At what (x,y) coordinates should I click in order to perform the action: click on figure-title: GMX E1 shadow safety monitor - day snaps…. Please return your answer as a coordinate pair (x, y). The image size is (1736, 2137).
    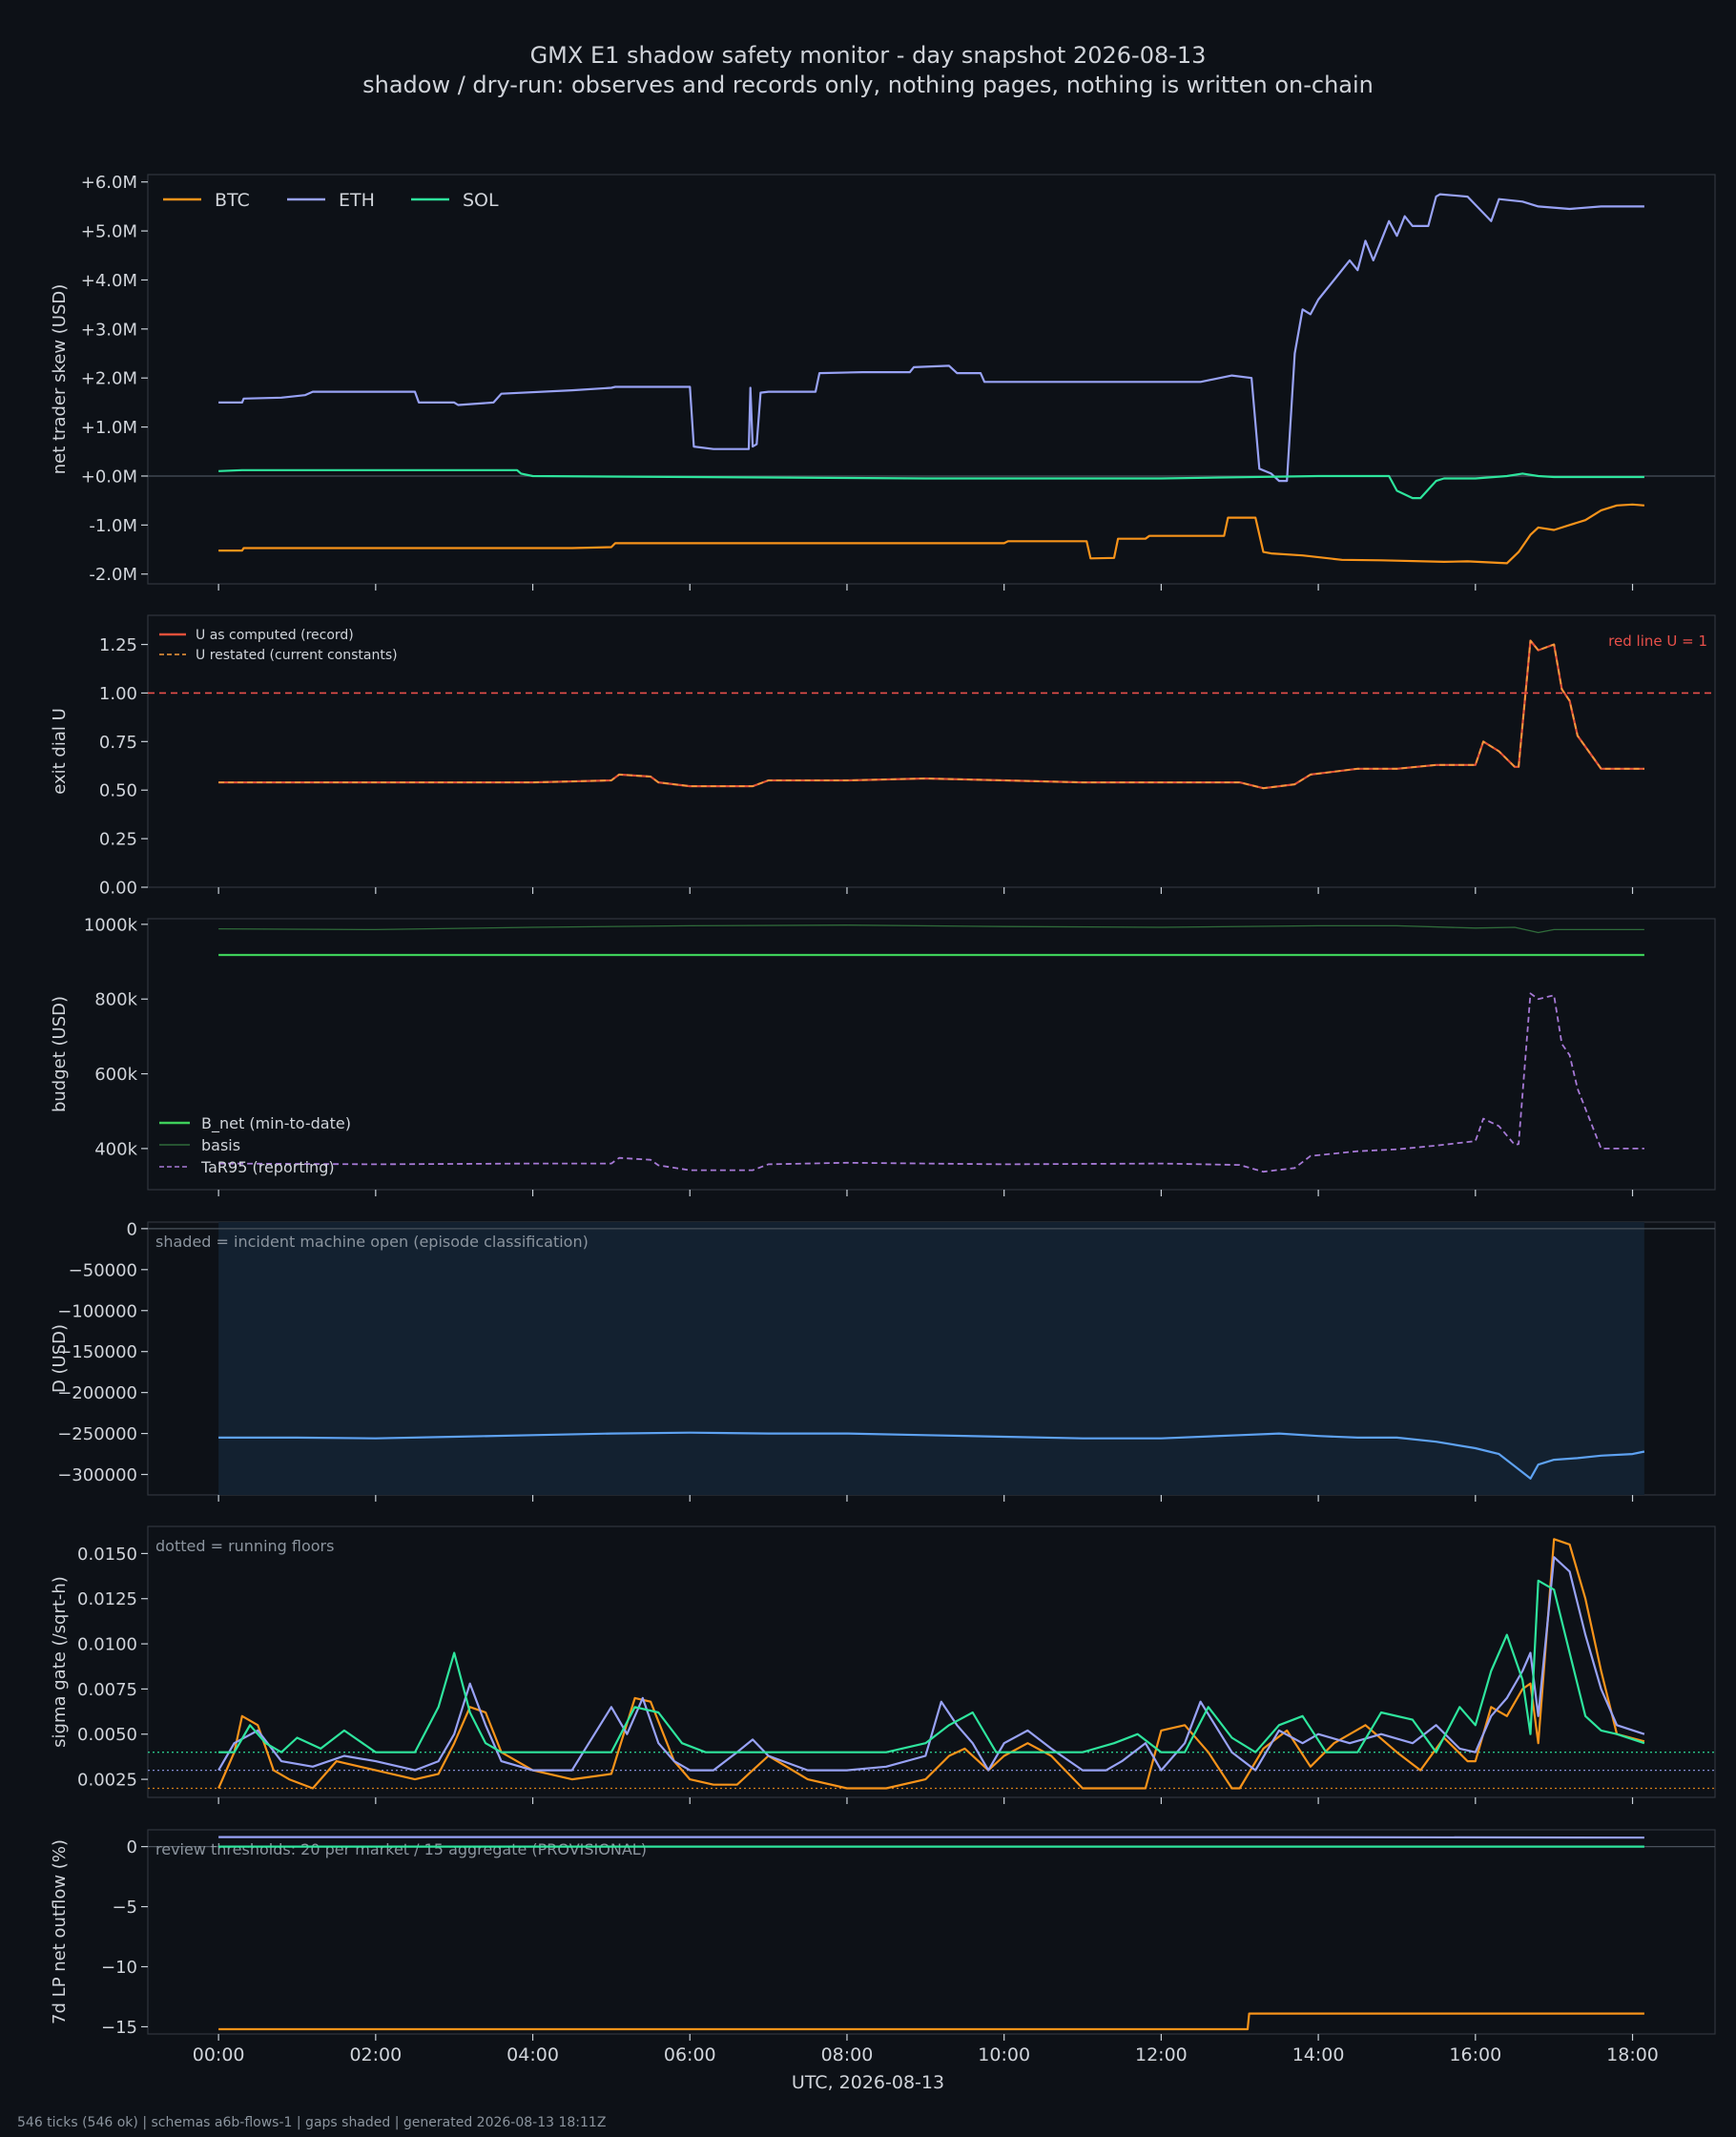
    Looking at the image, I should click on (868, 55).